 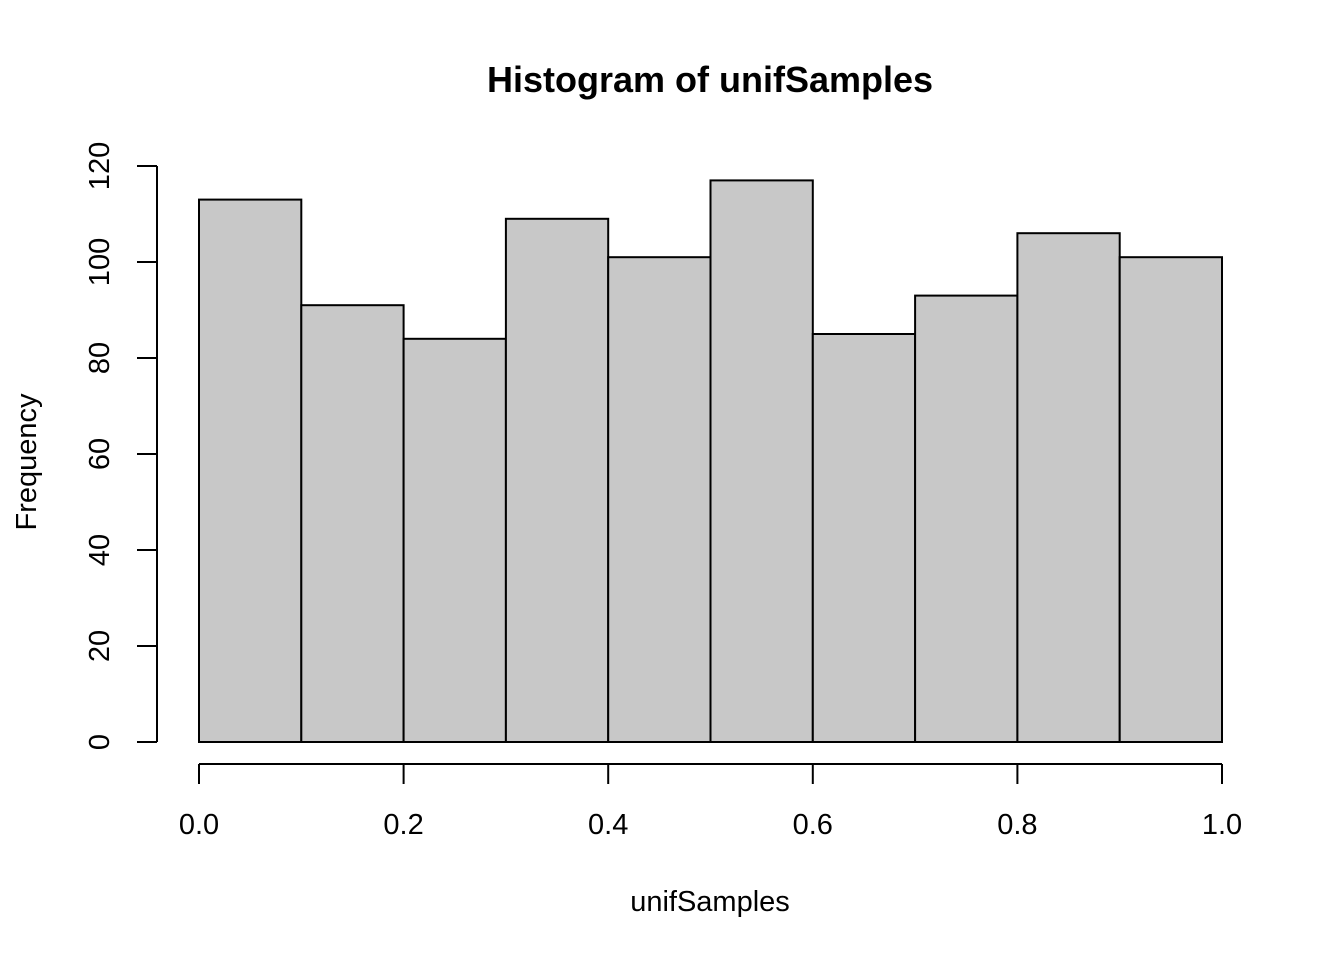 What do you see at coordinates (403, 825) in the screenshot?
I see `x-tick-label-1: 0.2` at bounding box center [403, 825].